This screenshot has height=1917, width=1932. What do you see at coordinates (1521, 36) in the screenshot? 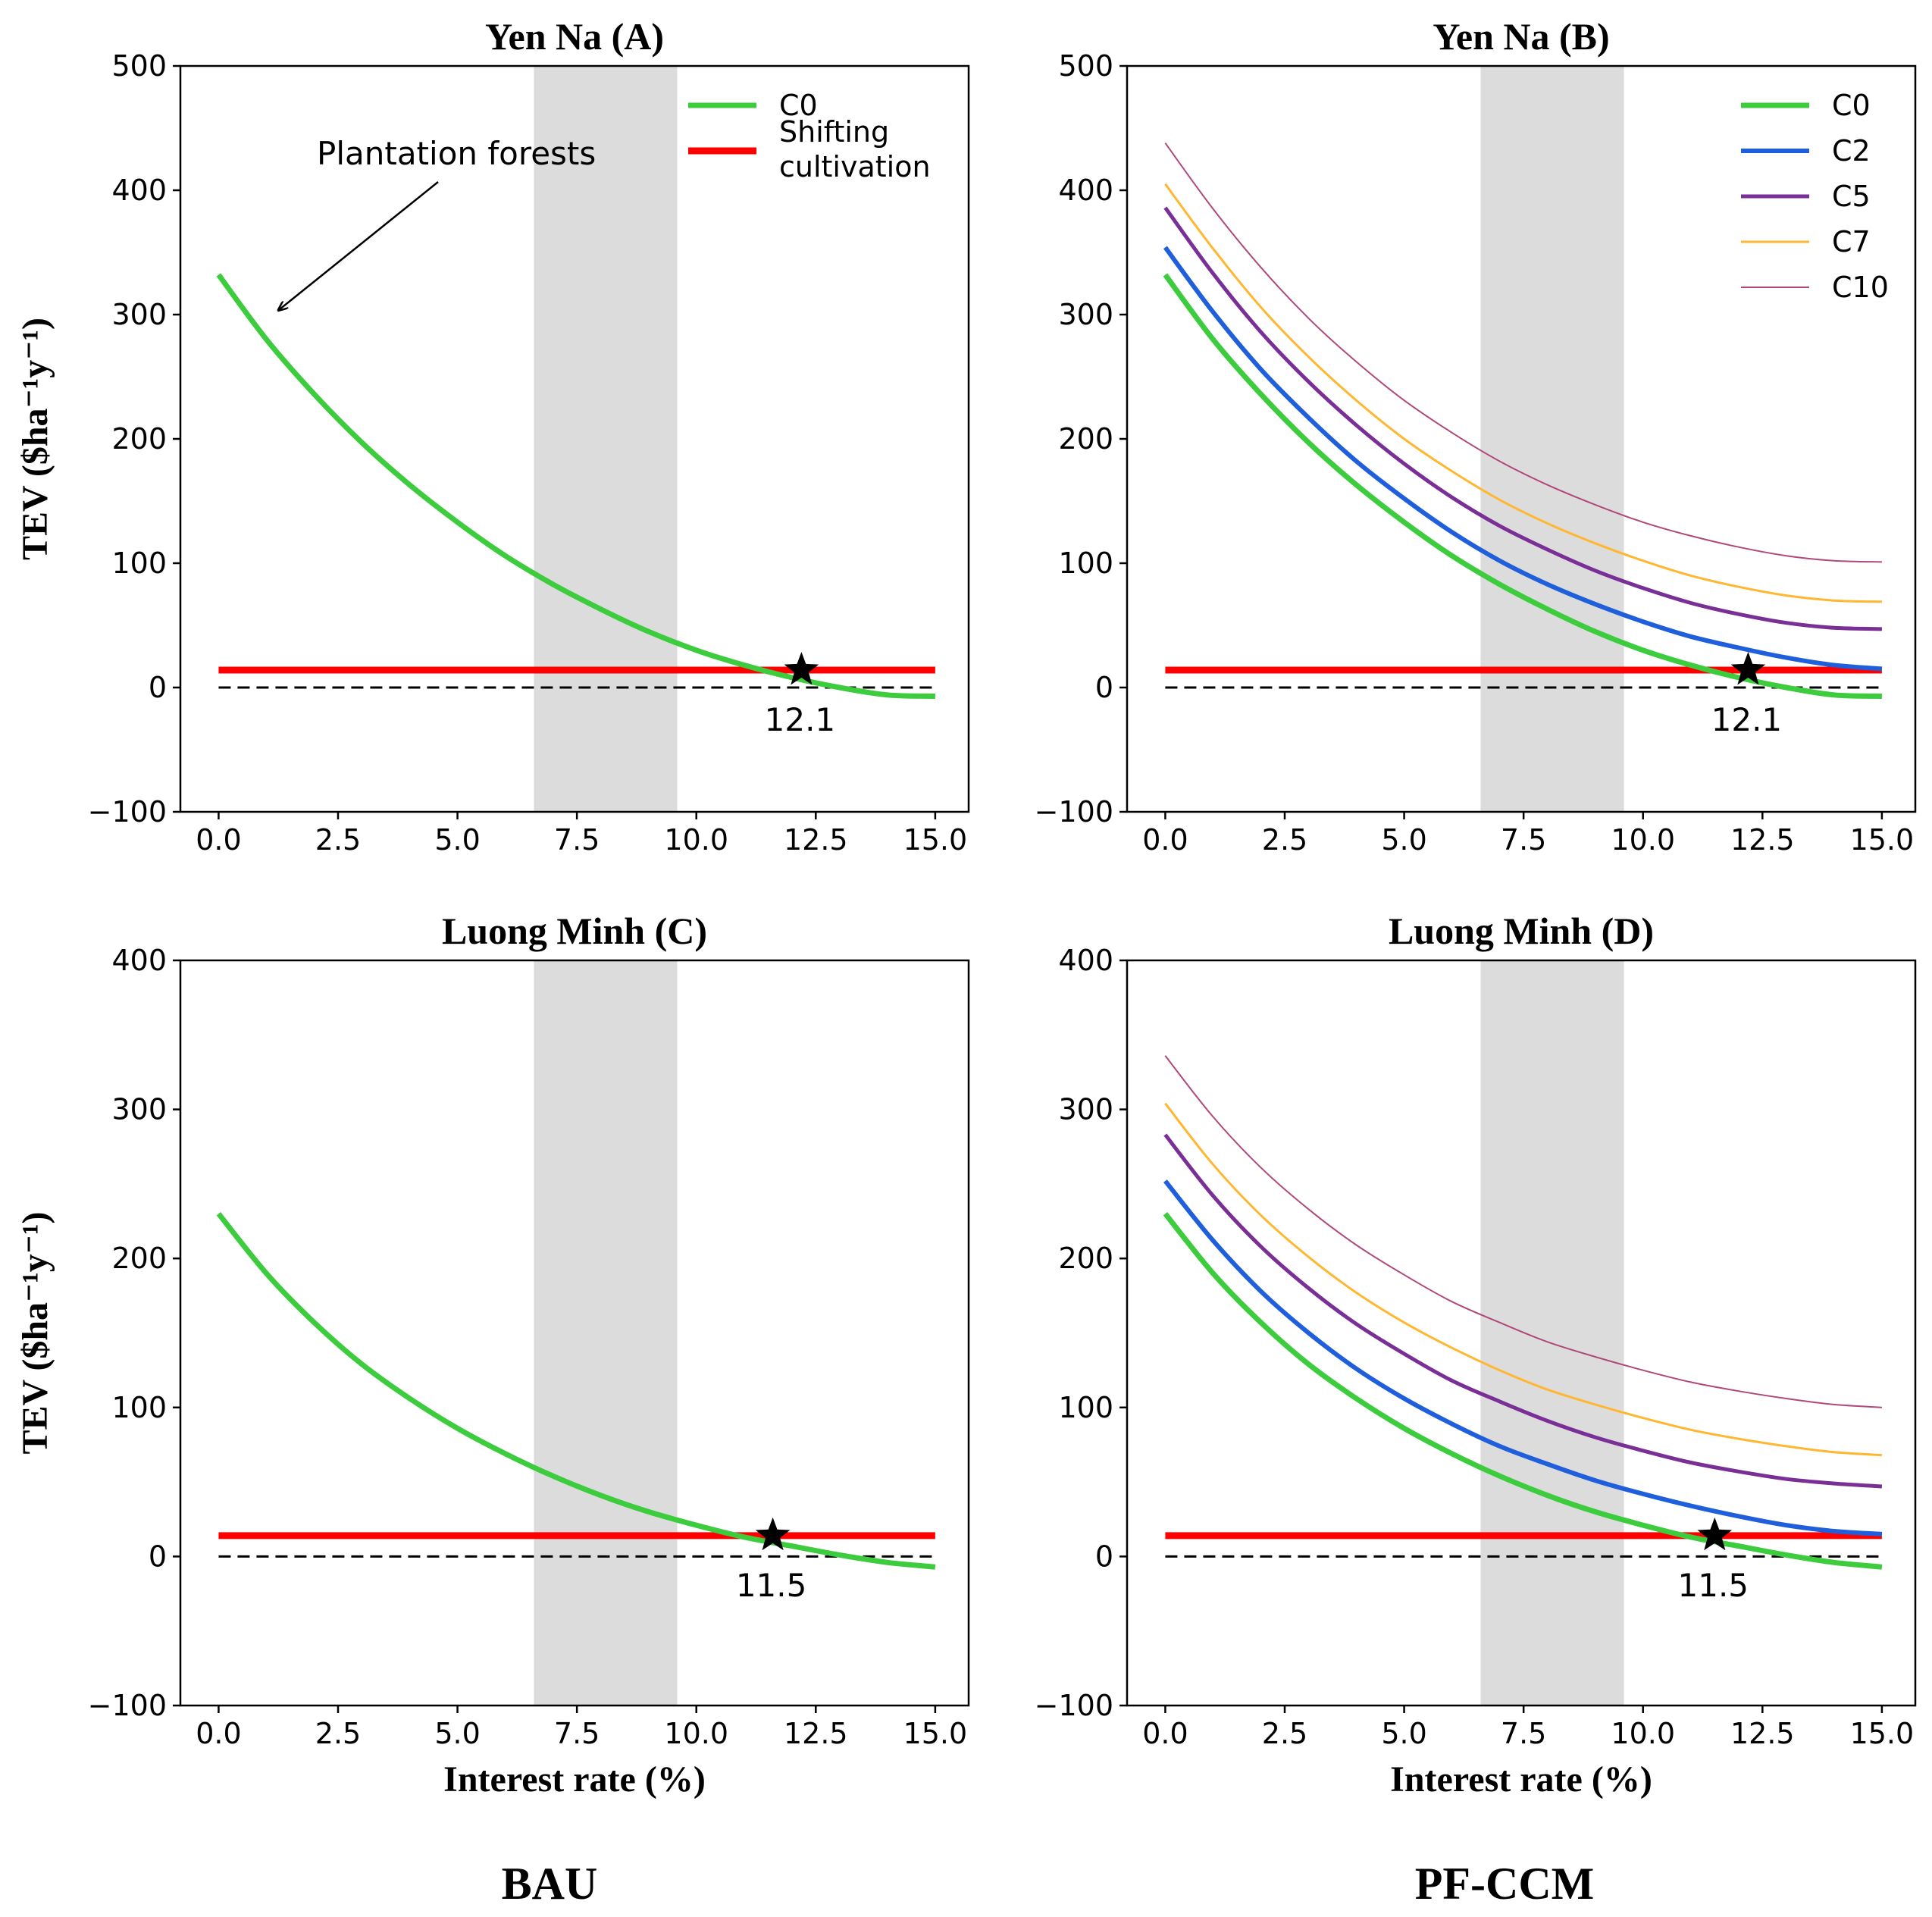
I see `panel-title: Yen Na (B)` at bounding box center [1521, 36].